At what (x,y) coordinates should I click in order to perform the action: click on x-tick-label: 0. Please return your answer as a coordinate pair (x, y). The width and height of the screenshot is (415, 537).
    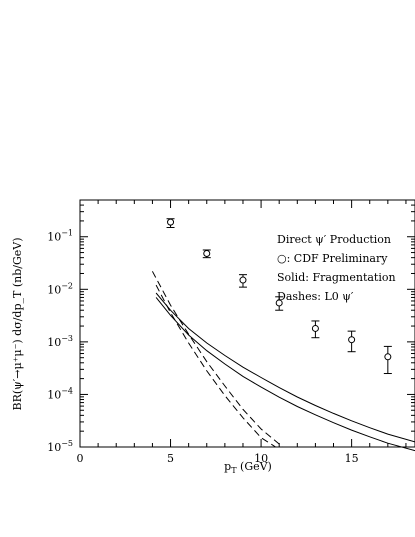
    Looking at the image, I should click on (80, 458).